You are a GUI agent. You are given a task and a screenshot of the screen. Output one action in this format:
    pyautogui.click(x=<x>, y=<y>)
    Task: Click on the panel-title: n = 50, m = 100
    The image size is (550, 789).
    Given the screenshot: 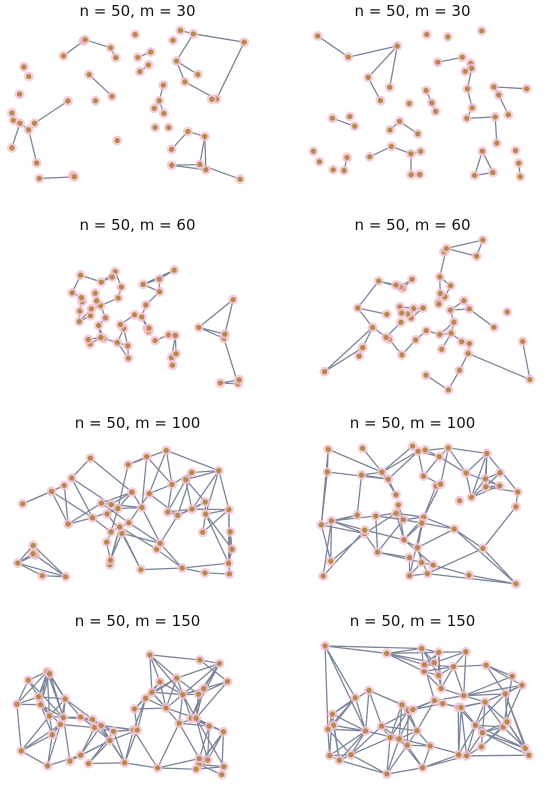 What is the action you would take?
    pyautogui.click(x=412, y=423)
    